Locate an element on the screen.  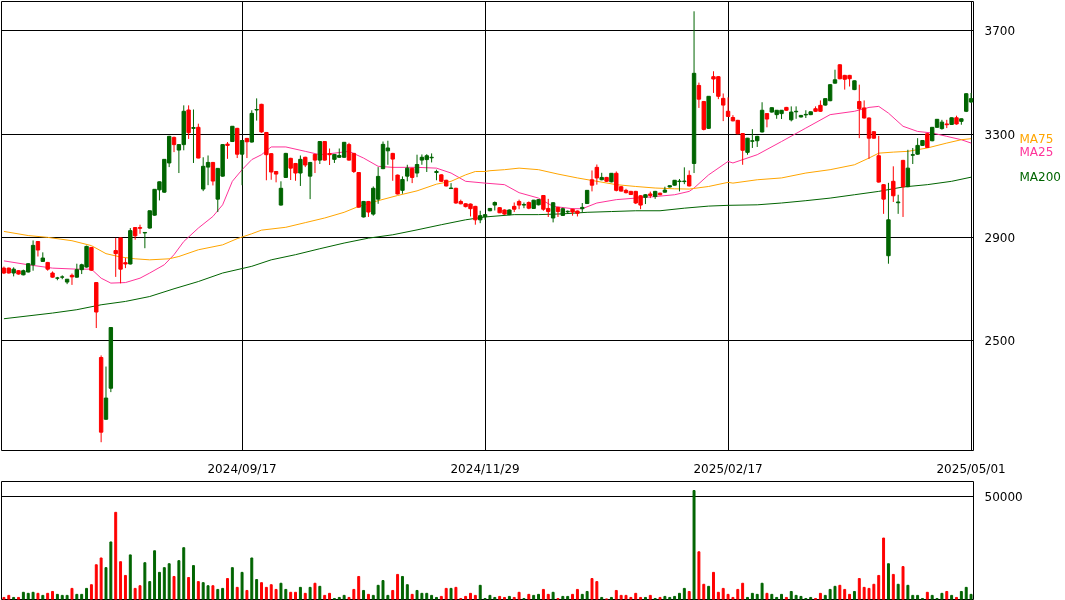
x-tick-label: 2024/09/17 is located at coordinates (242, 468).